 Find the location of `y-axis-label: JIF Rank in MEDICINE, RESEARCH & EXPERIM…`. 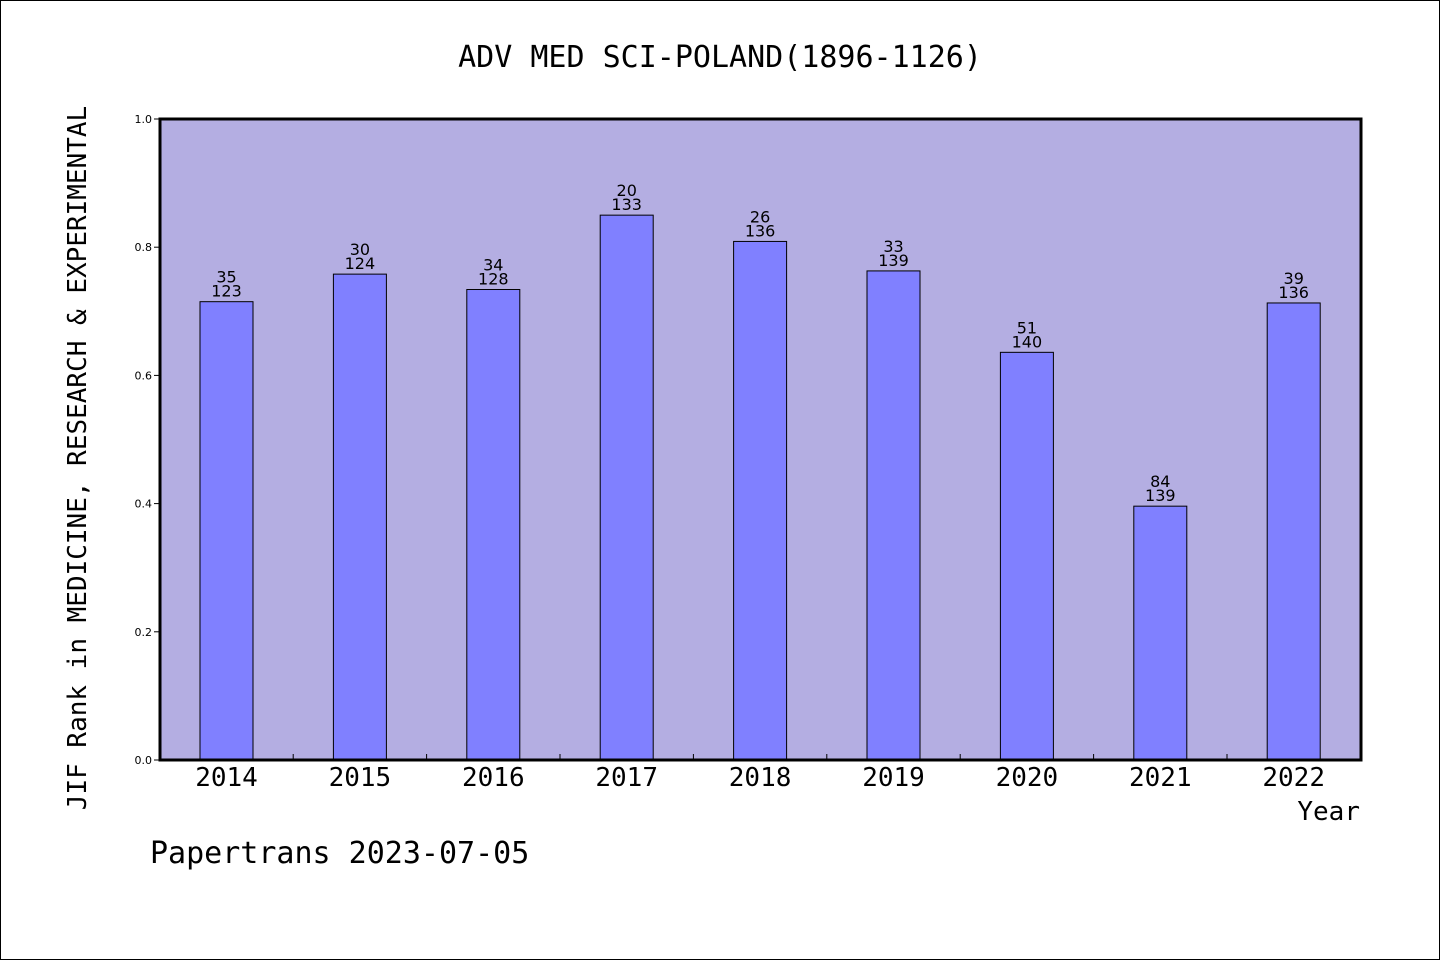

y-axis-label: JIF Rank in MEDICINE, RESEARCH & EXPERIM… is located at coordinates (78, 458).